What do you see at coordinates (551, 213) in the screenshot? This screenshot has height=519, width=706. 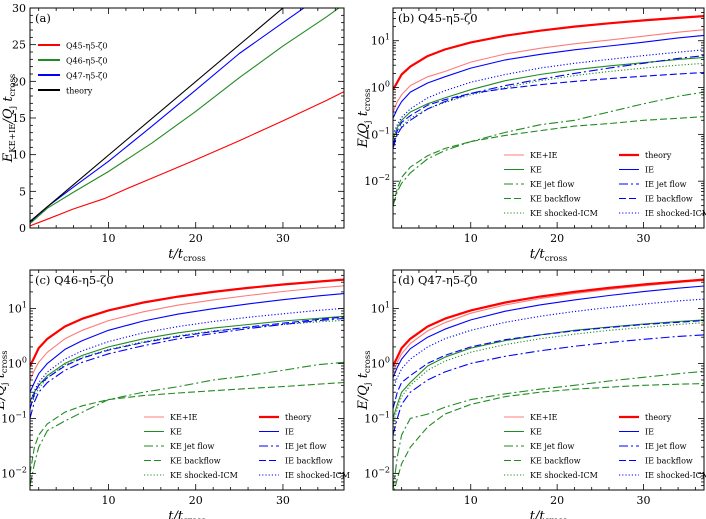 I see `legend-item: KE shocked-ICM` at bounding box center [551, 213].